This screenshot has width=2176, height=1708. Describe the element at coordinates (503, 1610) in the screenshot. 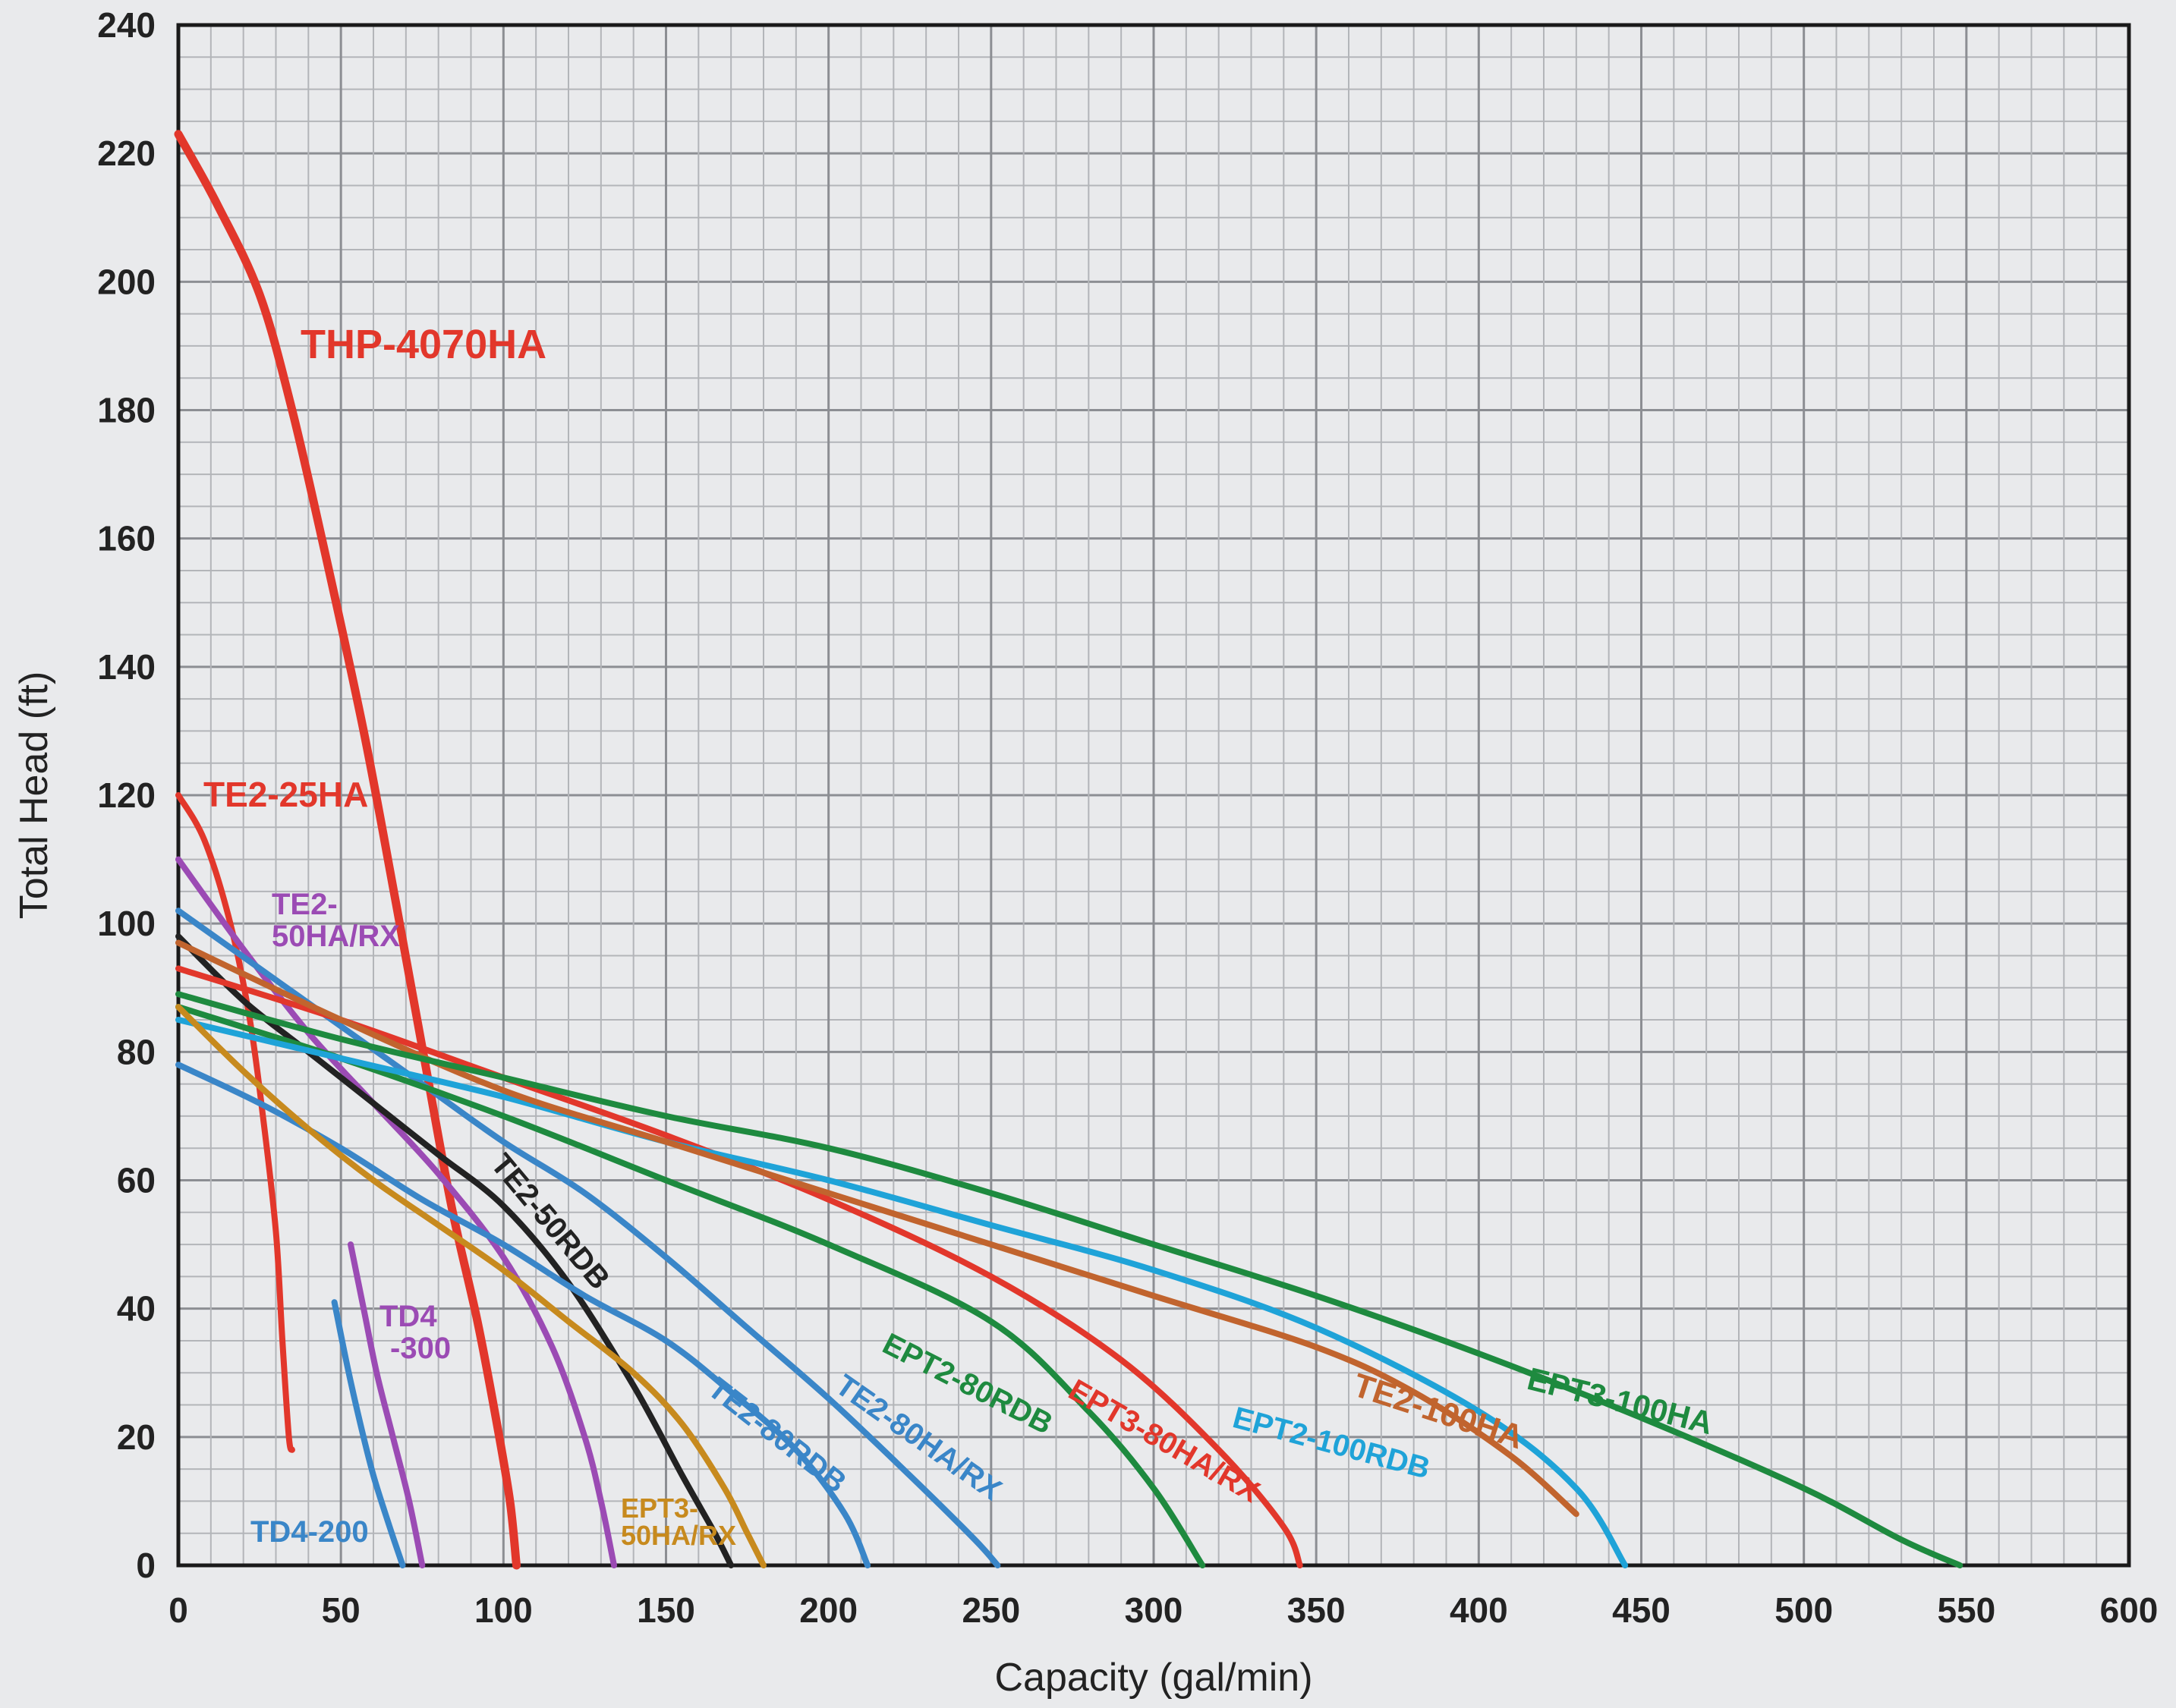

I see `x-tick-label: 100` at that location.